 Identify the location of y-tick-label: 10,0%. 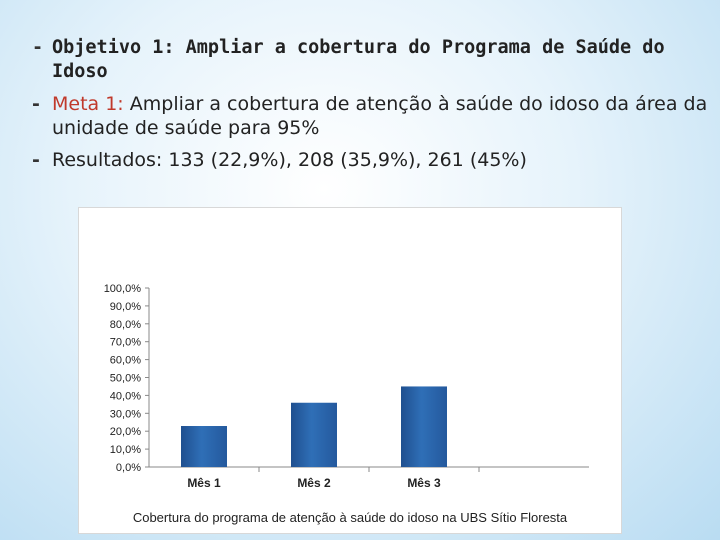
(125, 450).